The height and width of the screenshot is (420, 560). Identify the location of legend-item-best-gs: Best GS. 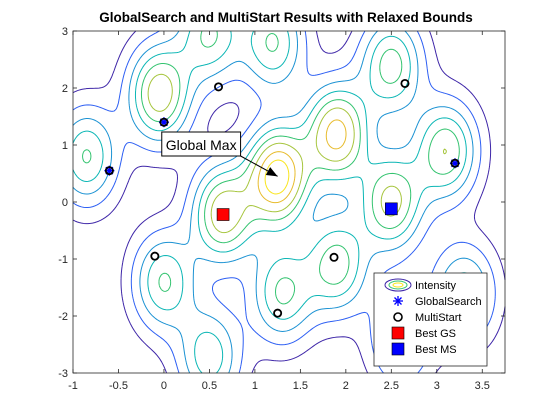
(423, 333).